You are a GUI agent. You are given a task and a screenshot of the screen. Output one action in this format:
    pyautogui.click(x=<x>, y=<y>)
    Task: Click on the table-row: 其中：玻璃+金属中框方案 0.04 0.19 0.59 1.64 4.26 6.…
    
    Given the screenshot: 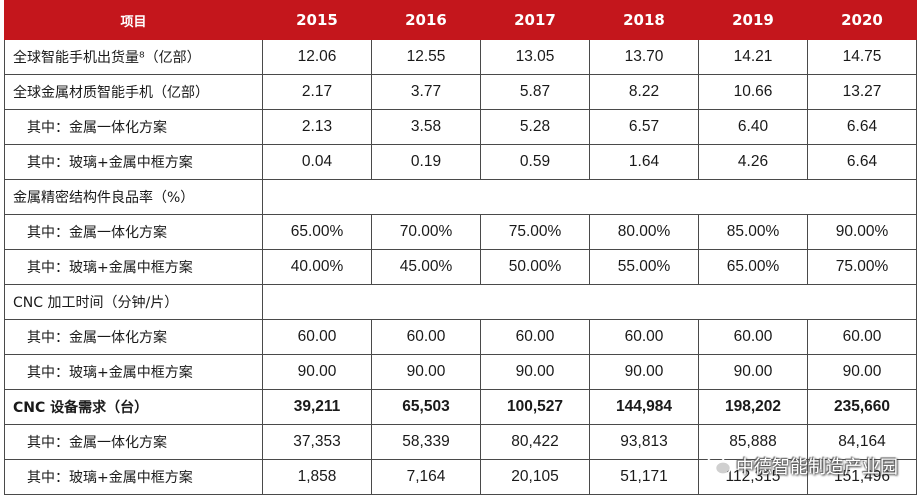 What is the action you would take?
    pyautogui.click(x=460, y=162)
    